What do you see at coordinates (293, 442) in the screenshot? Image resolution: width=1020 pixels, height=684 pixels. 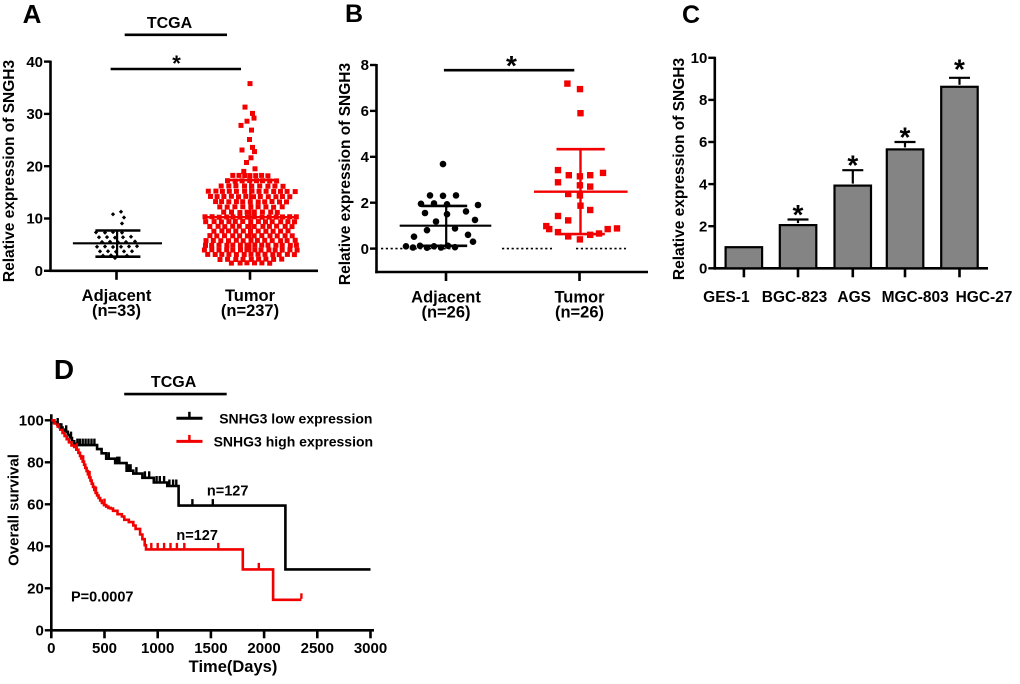 I see `svg-text: SNHG3 high expression` at bounding box center [293, 442].